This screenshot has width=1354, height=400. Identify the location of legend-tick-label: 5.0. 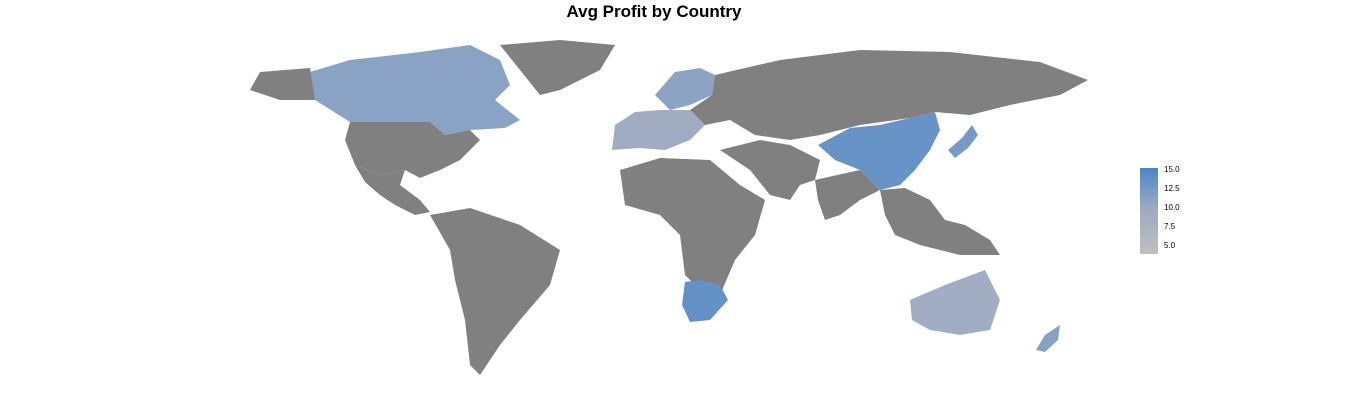
(1170, 245).